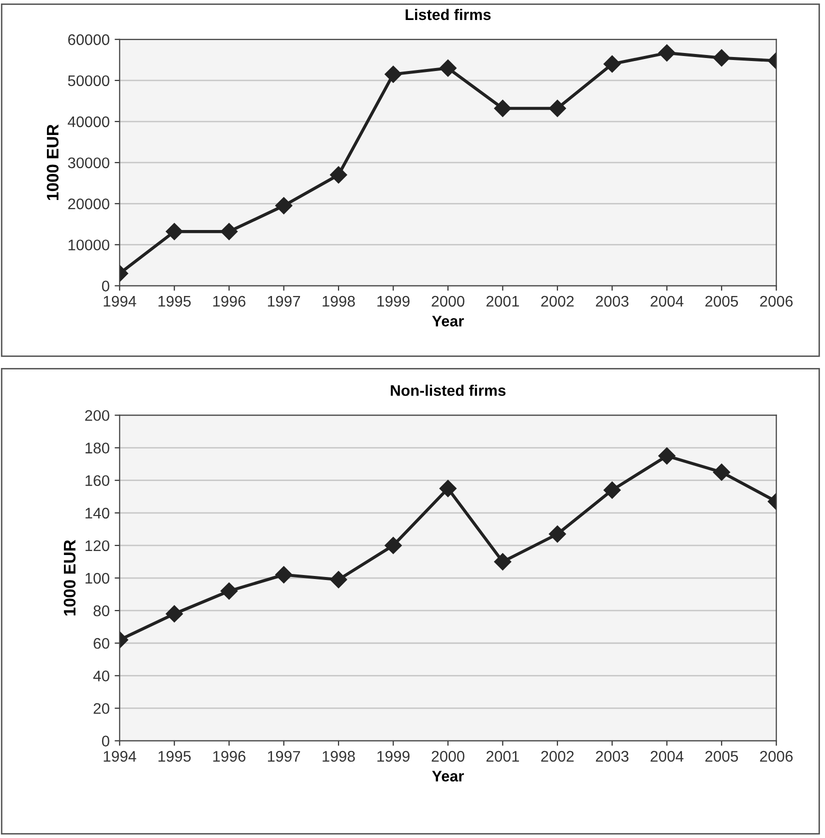  Describe the element at coordinates (101, 676) in the screenshot. I see `y-tick-label: 40` at that location.